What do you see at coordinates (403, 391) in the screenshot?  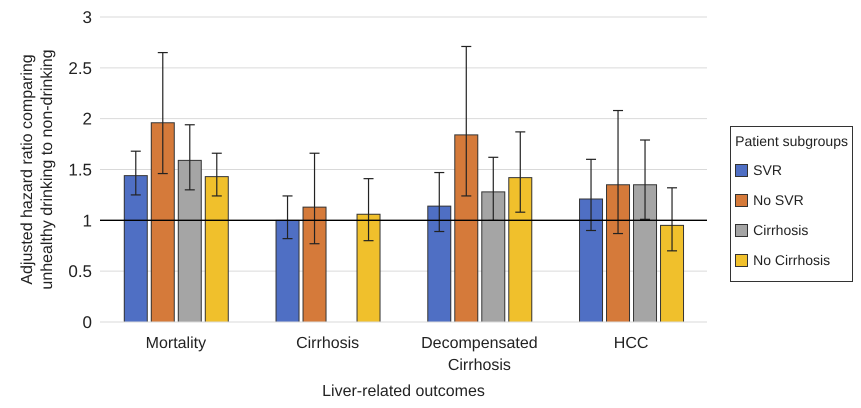 I see `x-axis-title: Liver-related outcomes` at bounding box center [403, 391].